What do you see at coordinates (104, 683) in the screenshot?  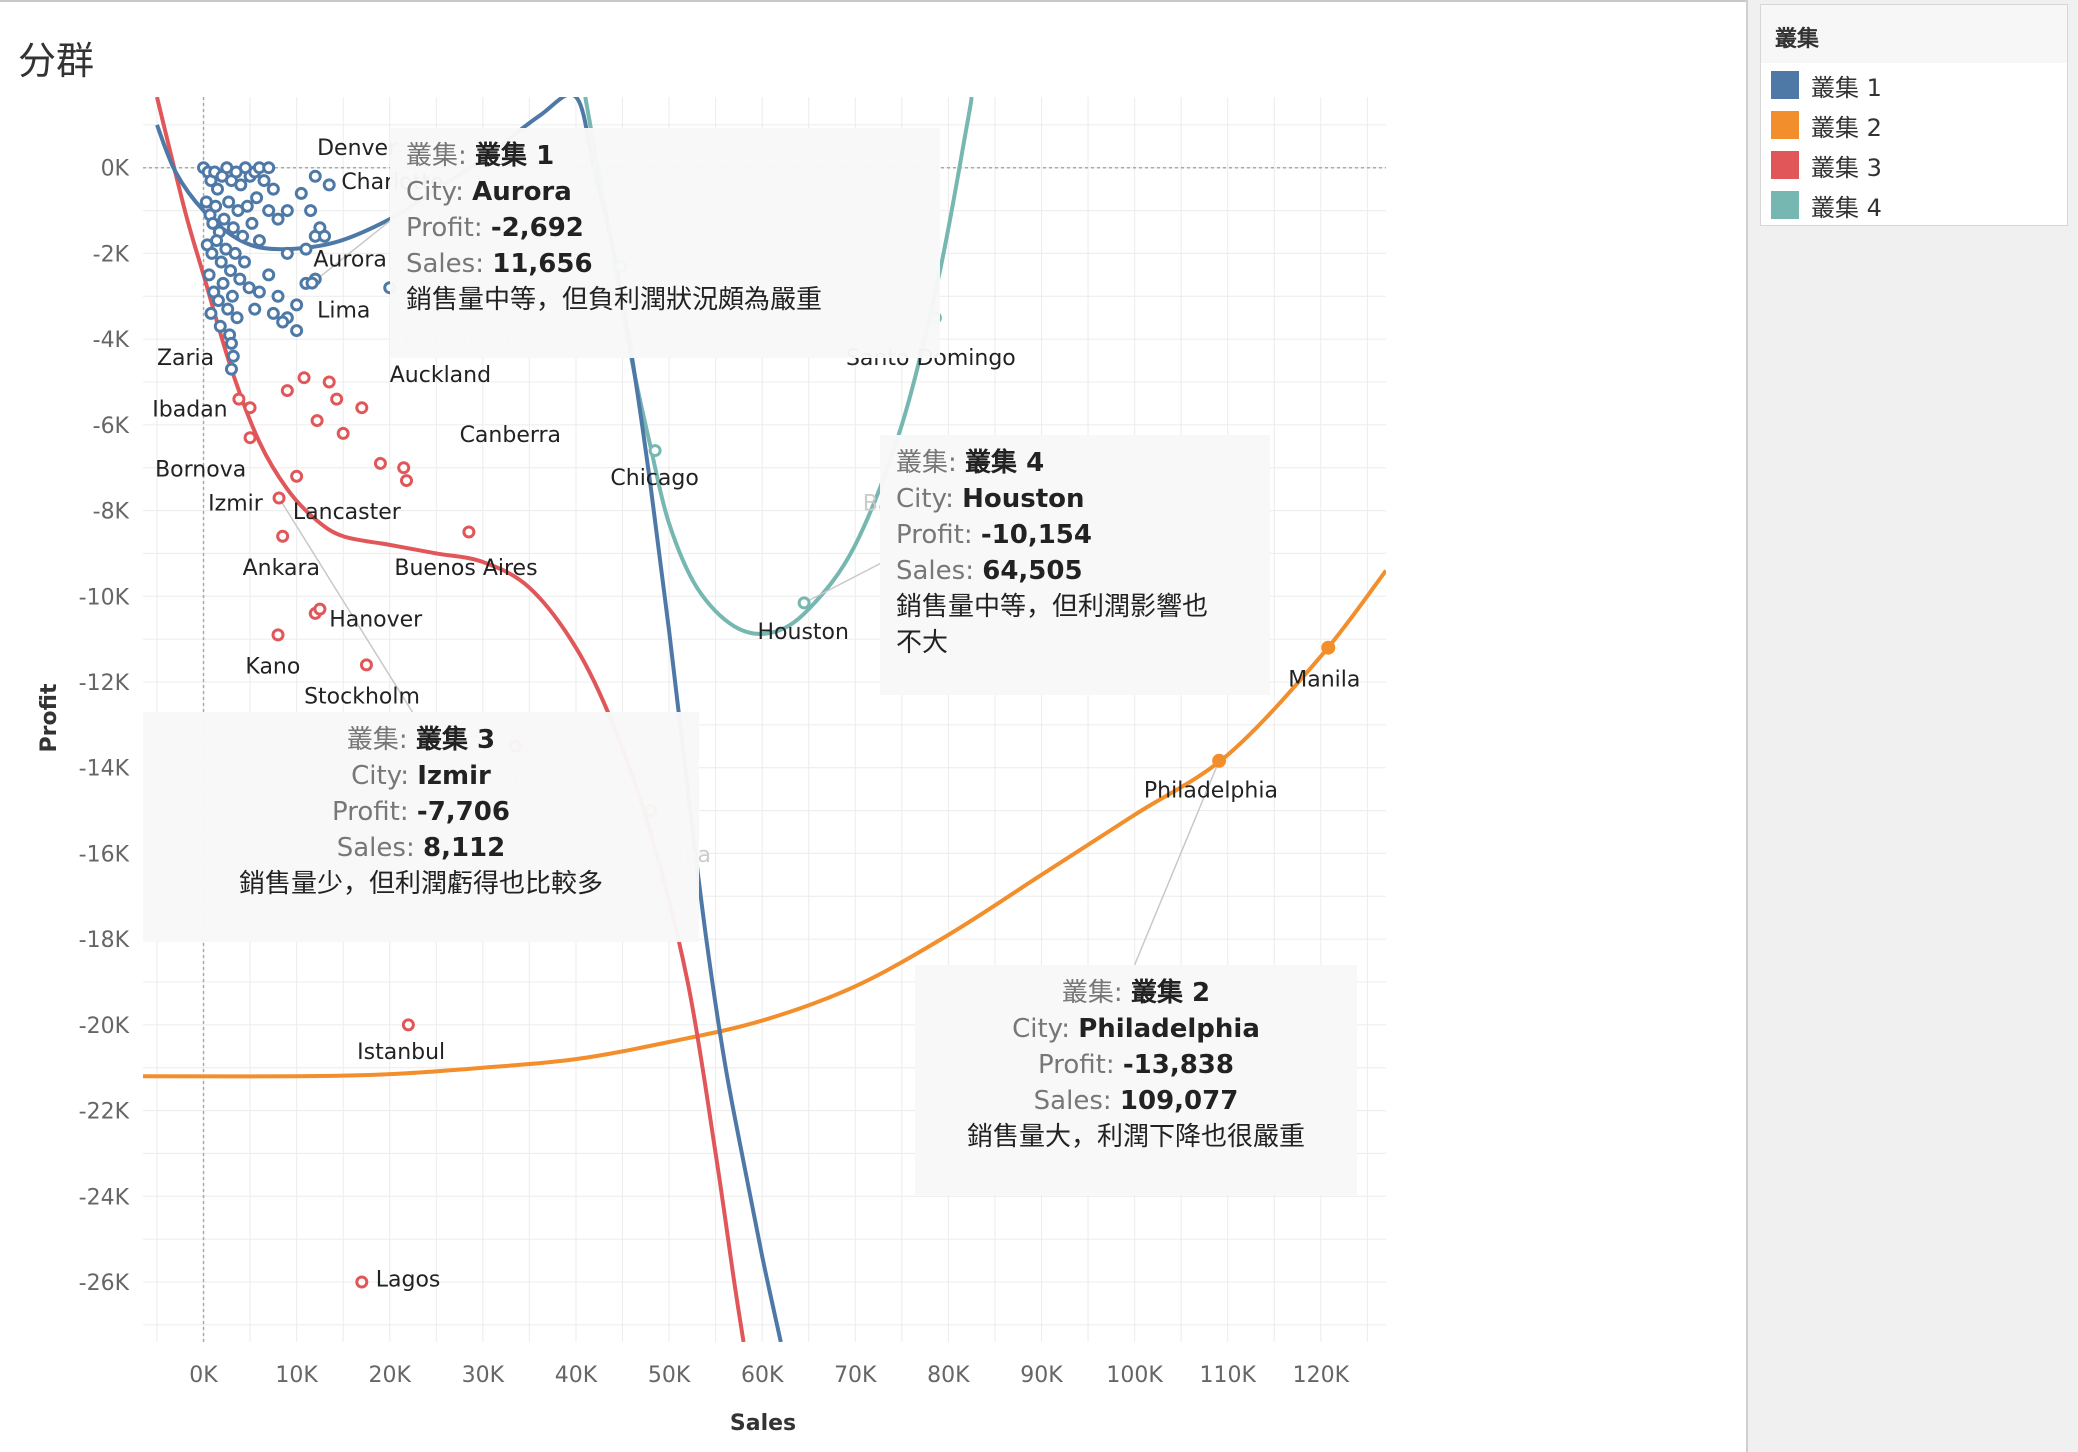 I see `y-tick-label: -12K` at bounding box center [104, 683].